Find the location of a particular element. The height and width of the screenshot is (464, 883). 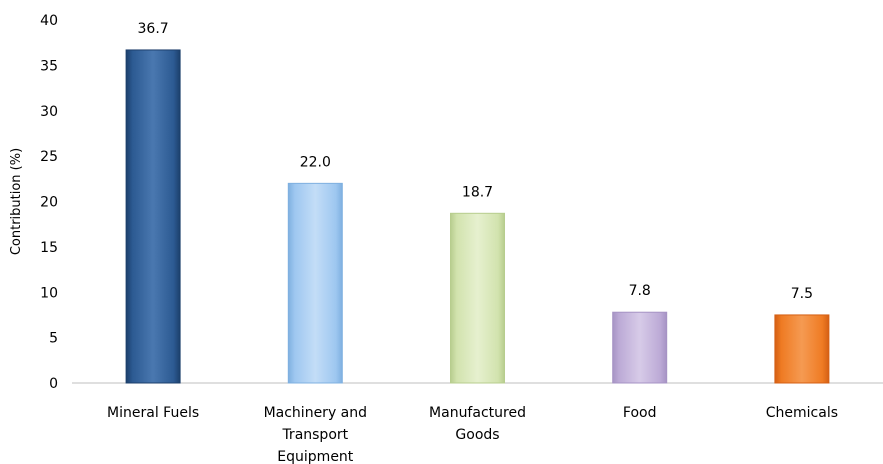

y-tick-label: 10 is located at coordinates (49, 293).